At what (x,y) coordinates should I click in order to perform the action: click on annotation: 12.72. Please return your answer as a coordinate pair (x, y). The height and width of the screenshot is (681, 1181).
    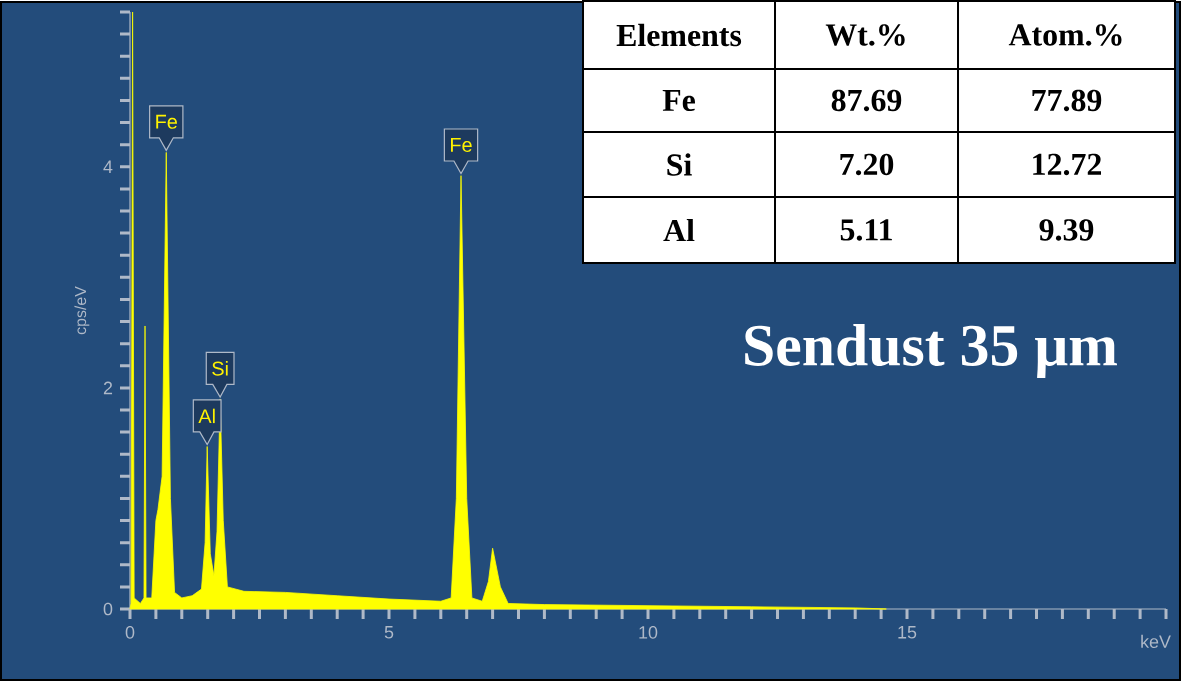
    Looking at the image, I should click on (1067, 164).